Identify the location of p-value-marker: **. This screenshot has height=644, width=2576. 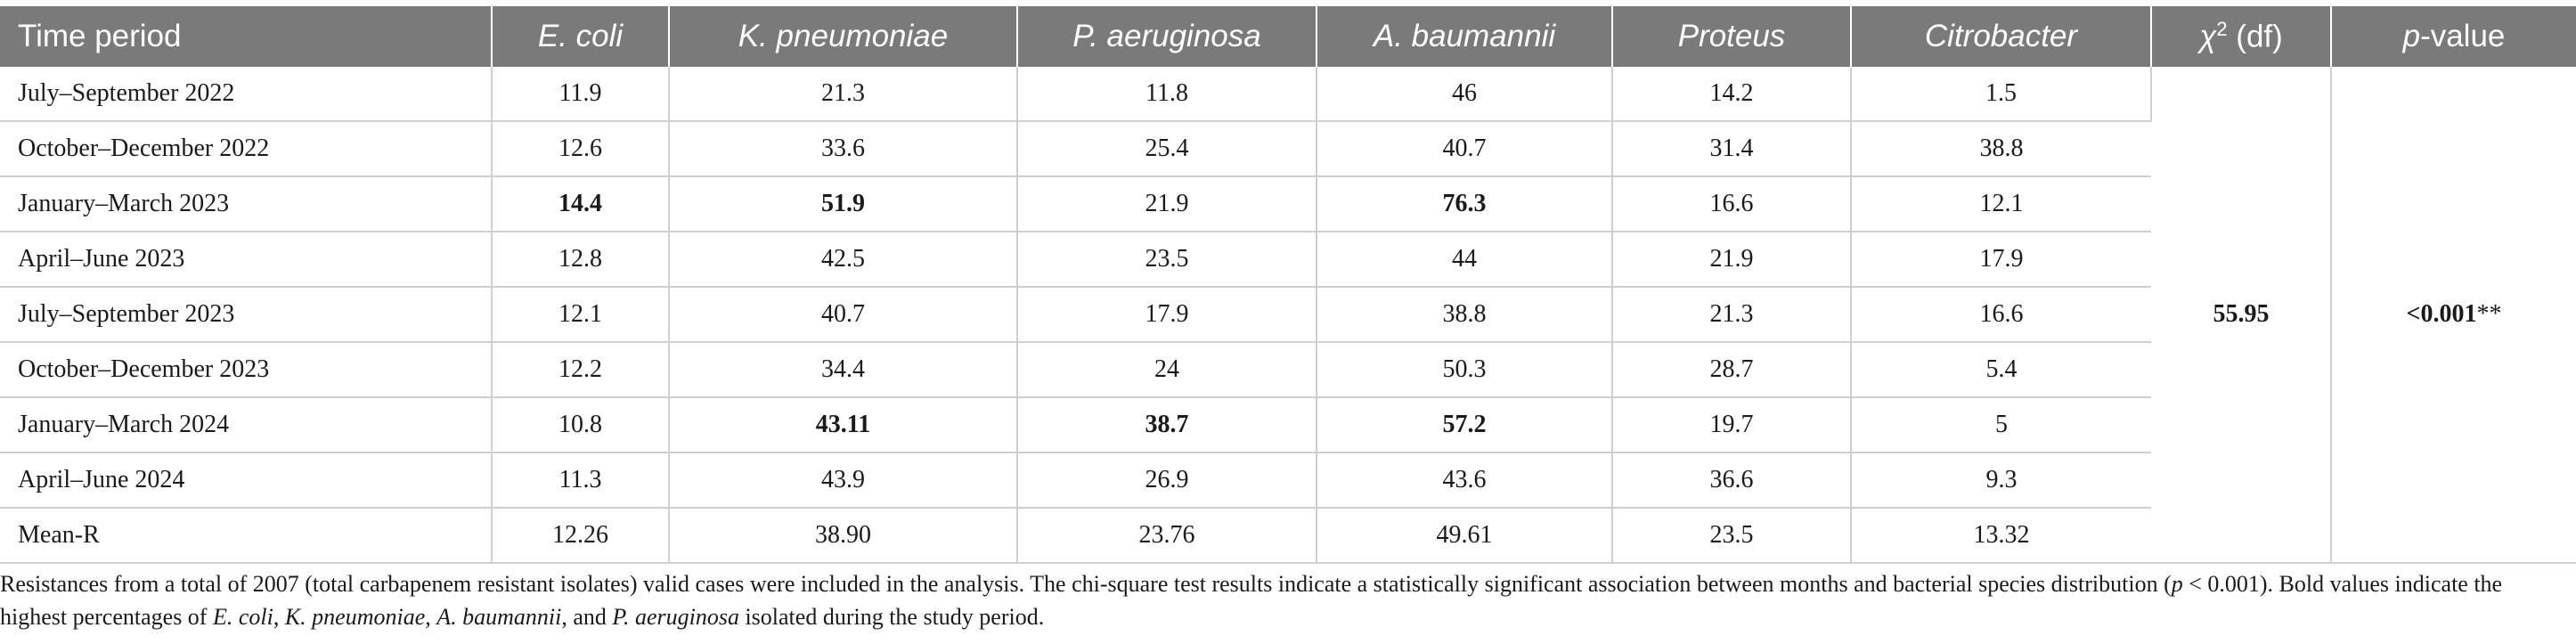
(2489, 314).